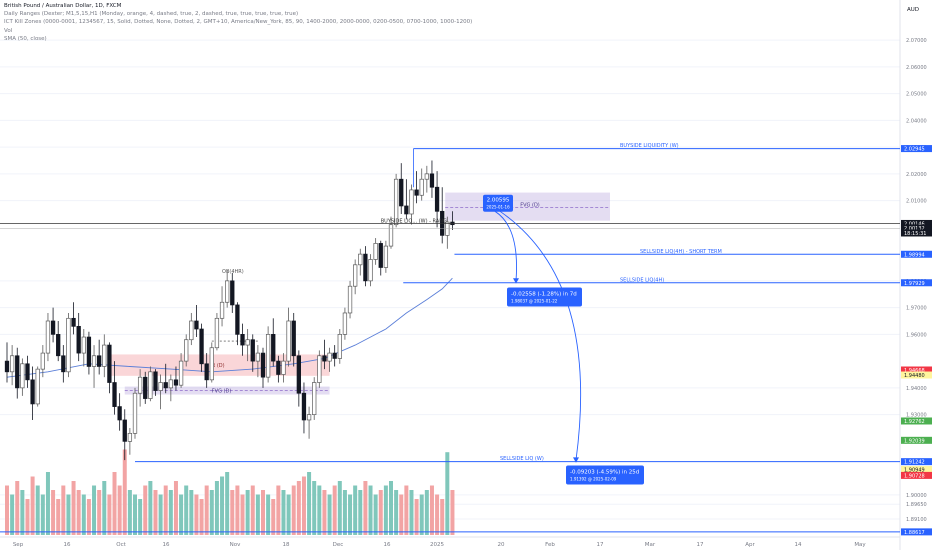 The height and width of the screenshot is (550, 932). Describe the element at coordinates (750, 545) in the screenshot. I see `time-tick-label: Apr` at that location.